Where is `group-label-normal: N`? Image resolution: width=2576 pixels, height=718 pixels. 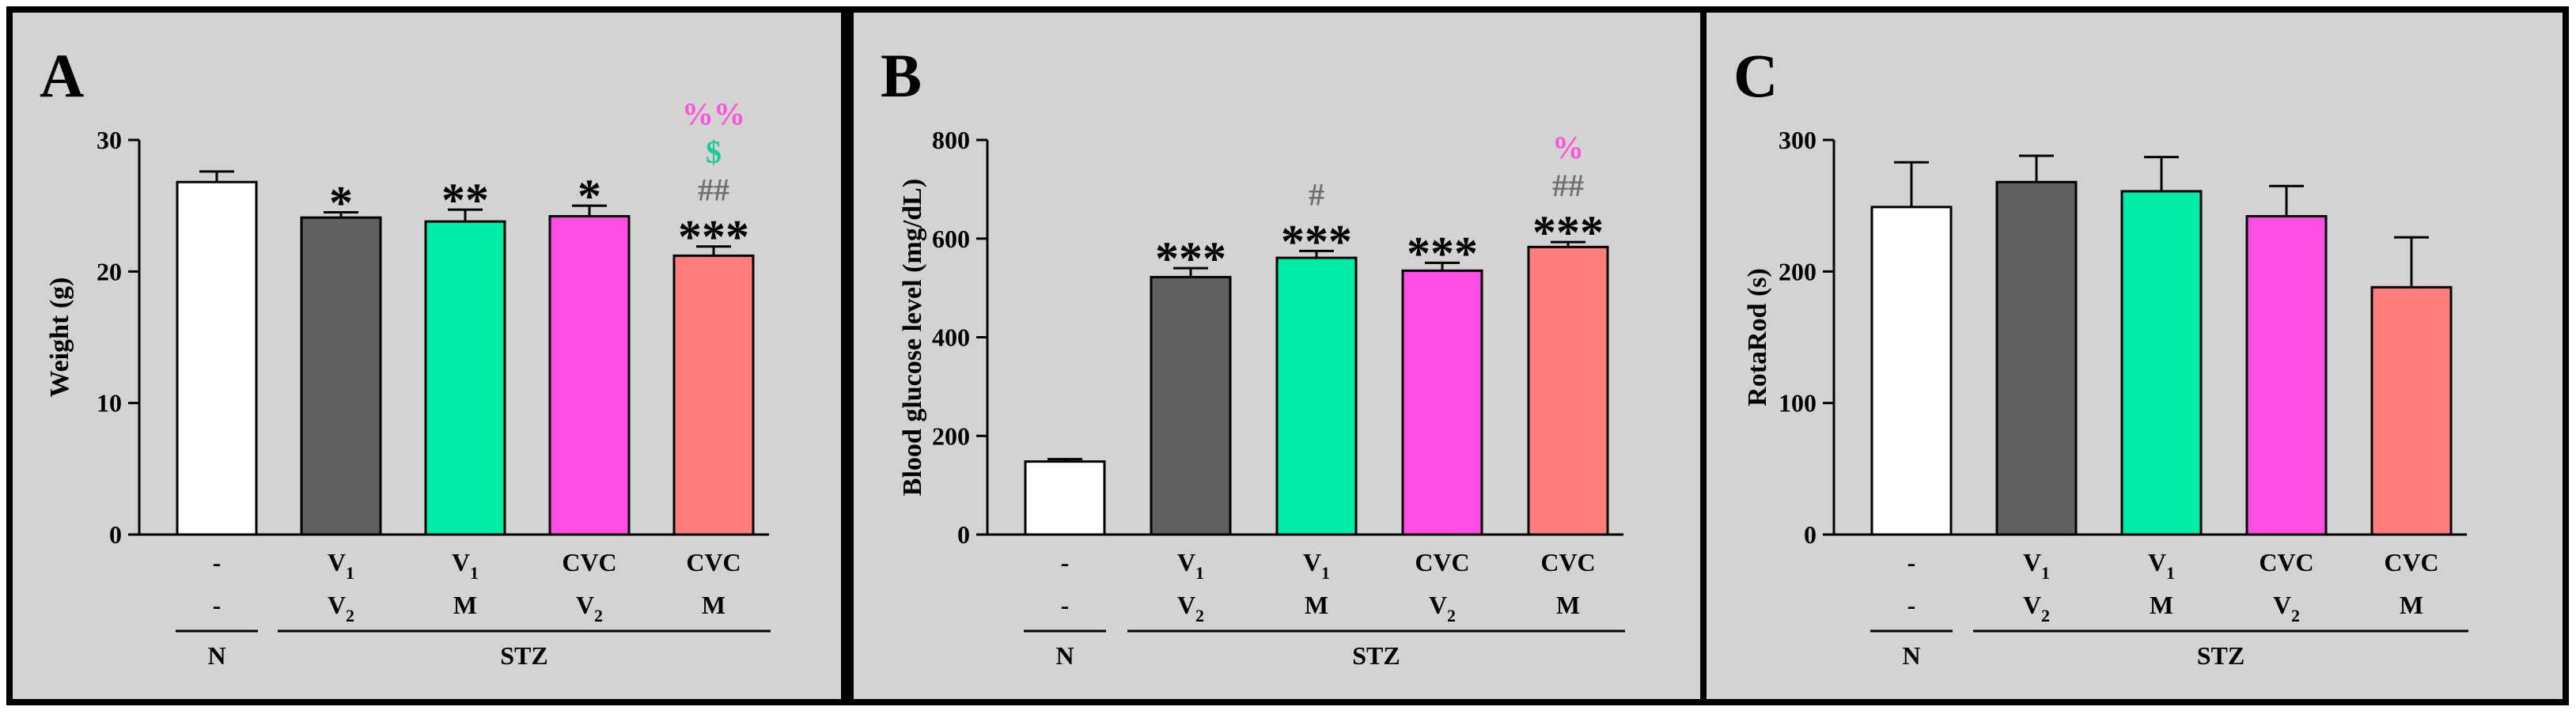
group-label-normal: N is located at coordinates (216, 655).